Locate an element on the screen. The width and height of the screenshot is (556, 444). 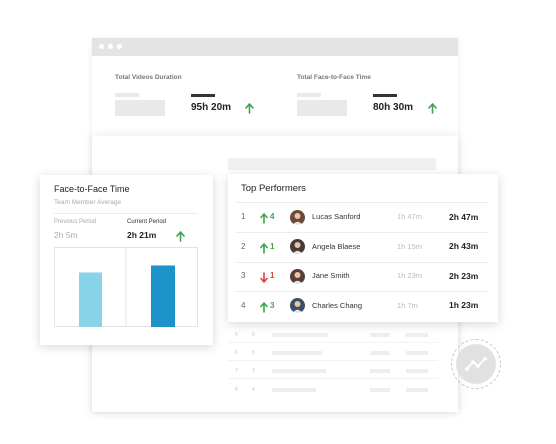
performer-name: Lucas Sanford is located at coordinates (336, 216).